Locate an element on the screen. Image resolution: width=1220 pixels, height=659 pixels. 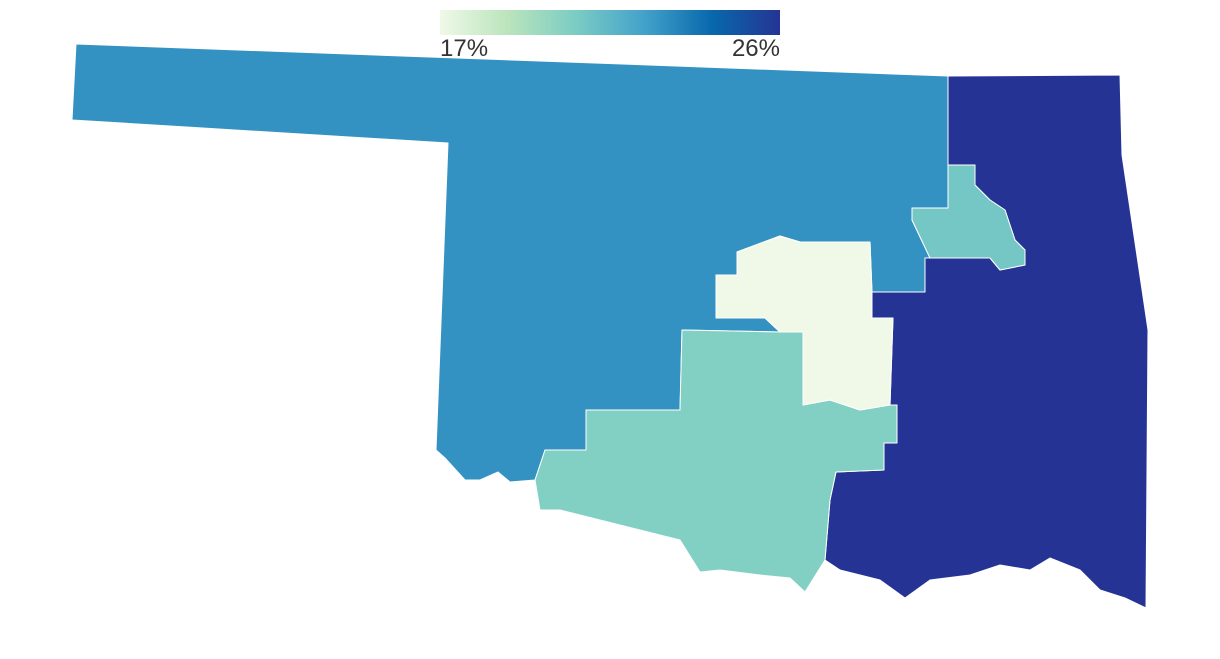
colorbar is located at coordinates (610, 22).